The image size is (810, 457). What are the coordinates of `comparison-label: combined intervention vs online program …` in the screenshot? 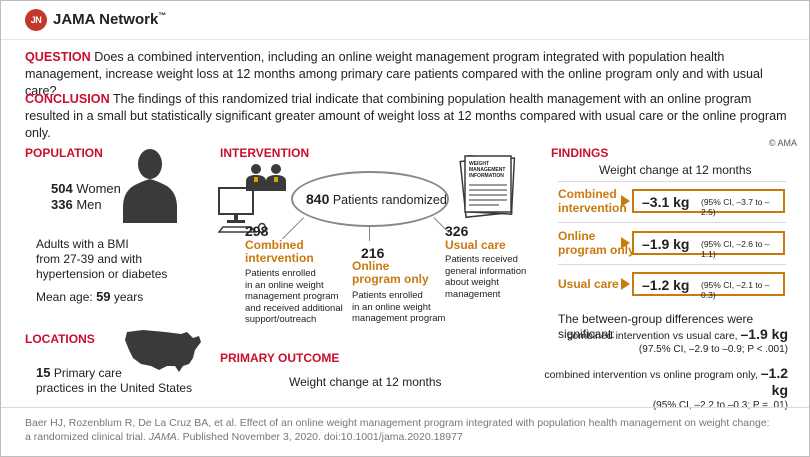 It's located at (651, 375).